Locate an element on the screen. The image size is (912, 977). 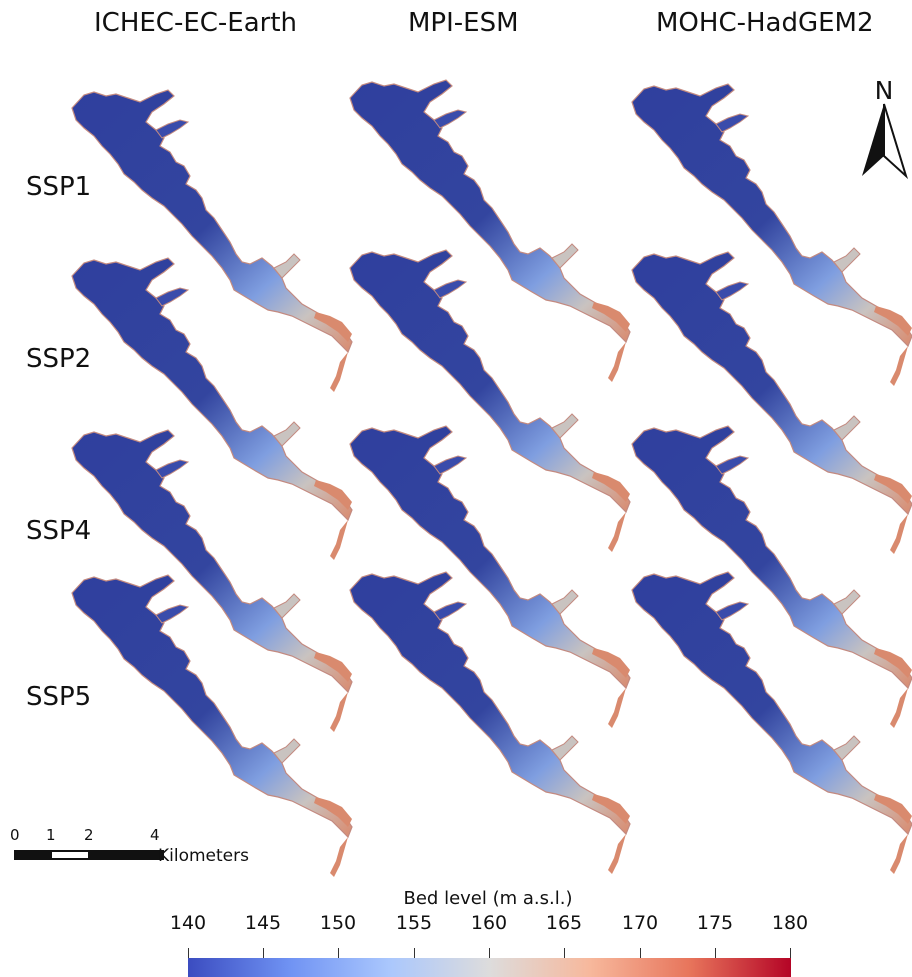
column-title-model-1: ICHEC-EC-Earth is located at coordinates (196, 23).